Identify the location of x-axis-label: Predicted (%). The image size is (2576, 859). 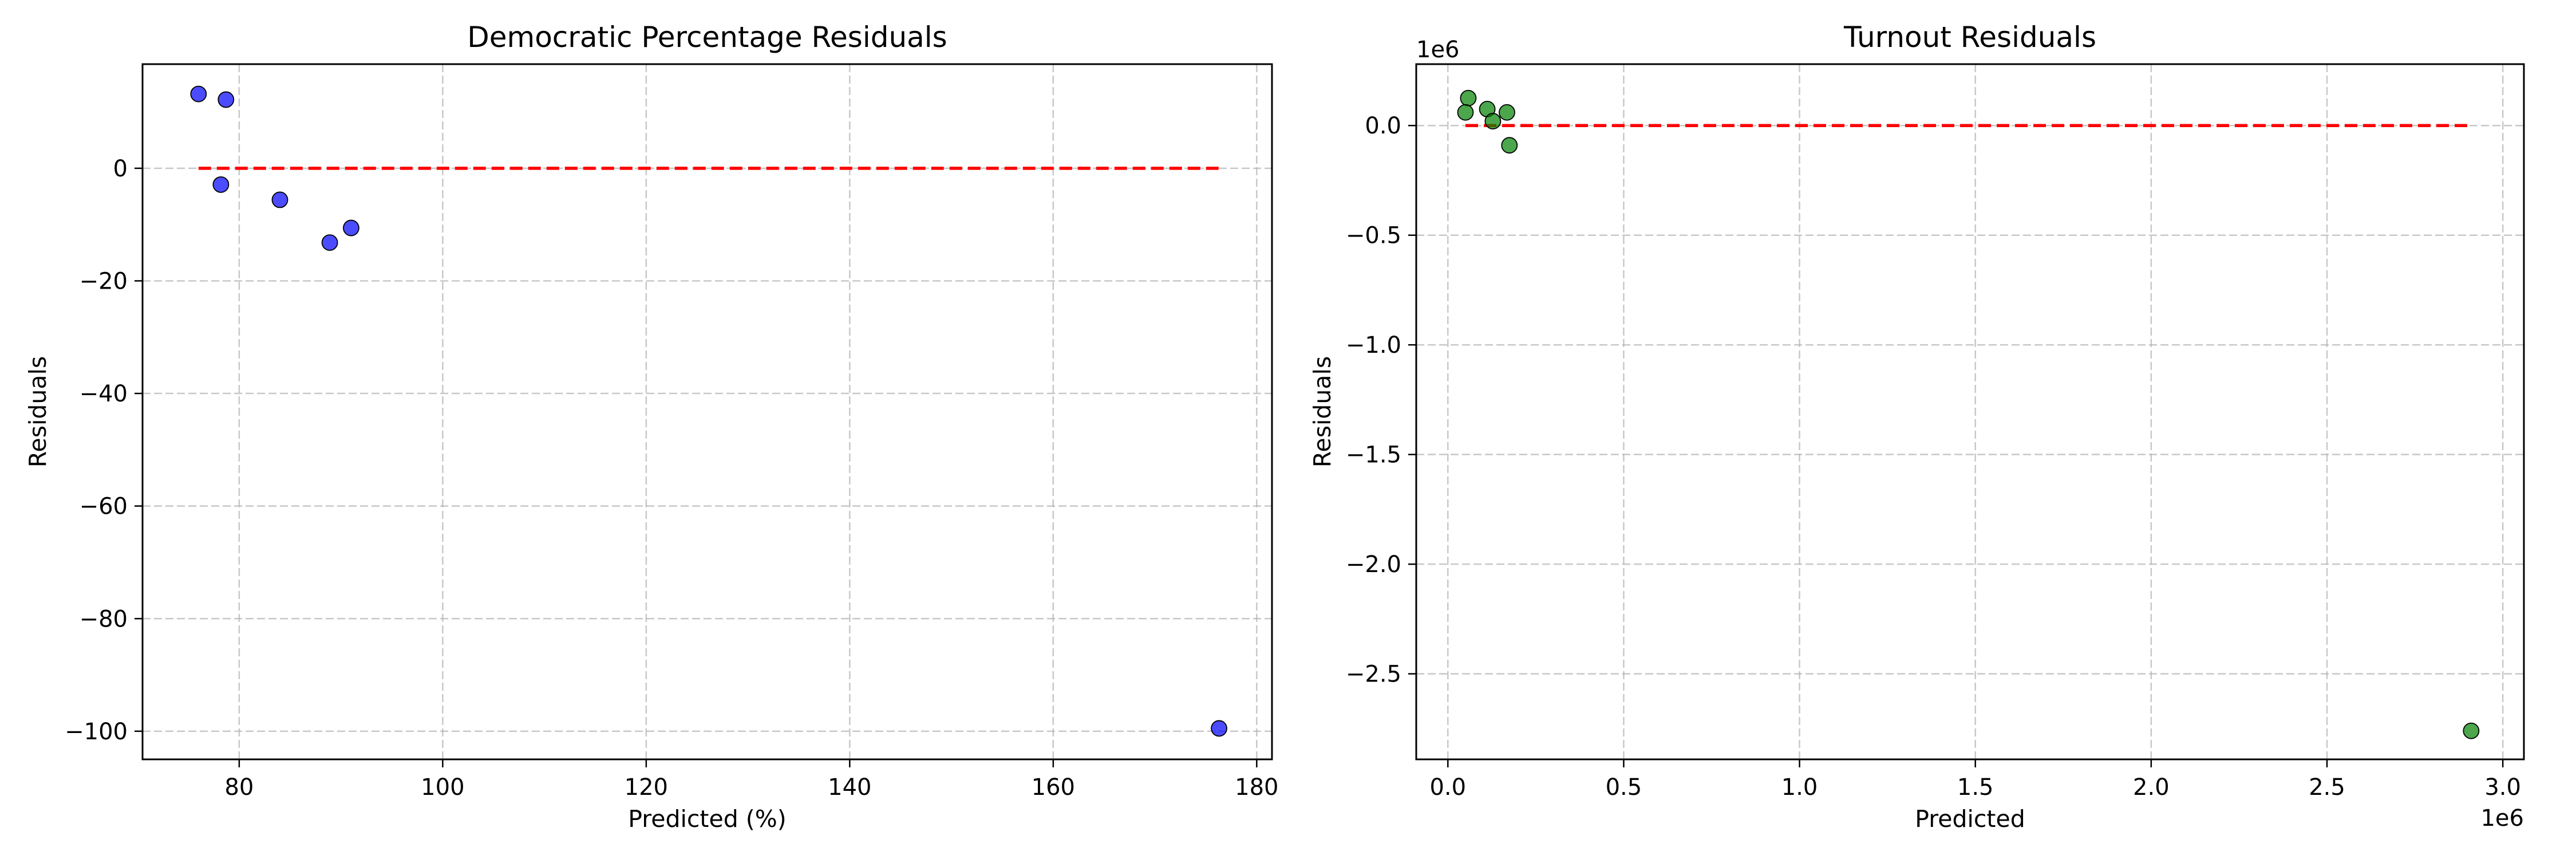
(707, 819).